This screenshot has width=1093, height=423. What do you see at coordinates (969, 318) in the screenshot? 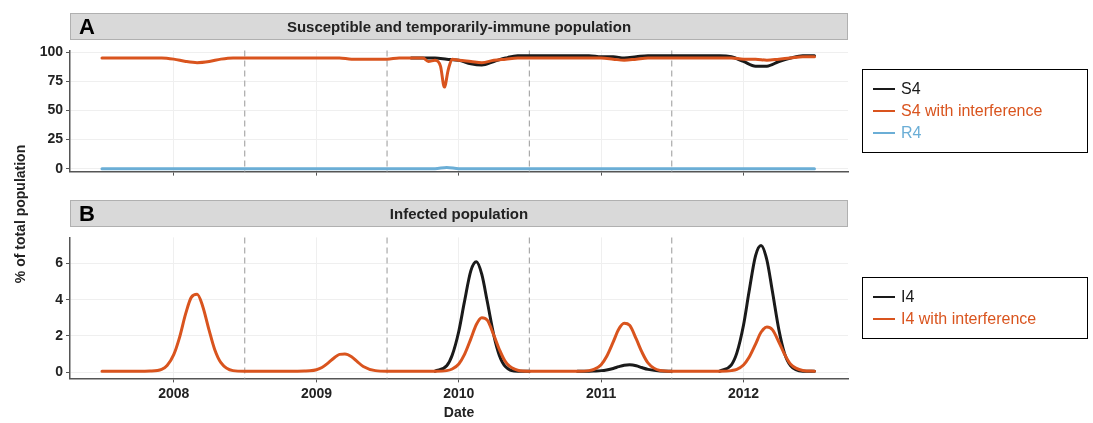
I see `legend-label: I4 with interference` at bounding box center [969, 318].